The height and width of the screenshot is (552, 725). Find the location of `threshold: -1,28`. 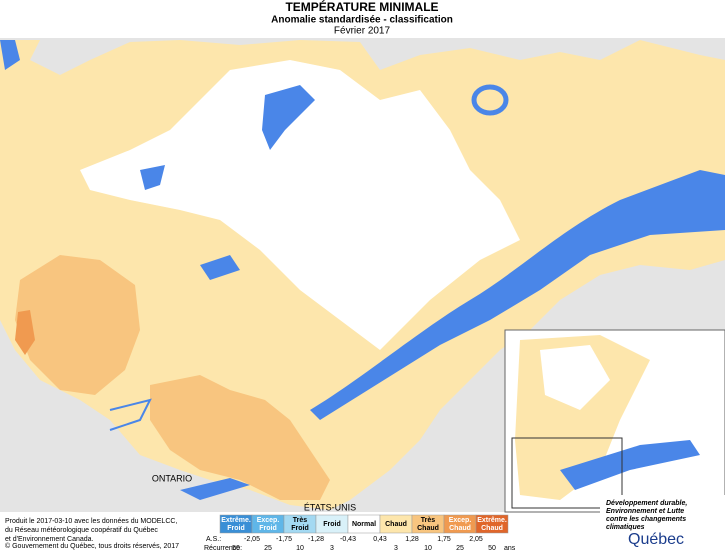

threshold: -1,28 is located at coordinates (316, 539).